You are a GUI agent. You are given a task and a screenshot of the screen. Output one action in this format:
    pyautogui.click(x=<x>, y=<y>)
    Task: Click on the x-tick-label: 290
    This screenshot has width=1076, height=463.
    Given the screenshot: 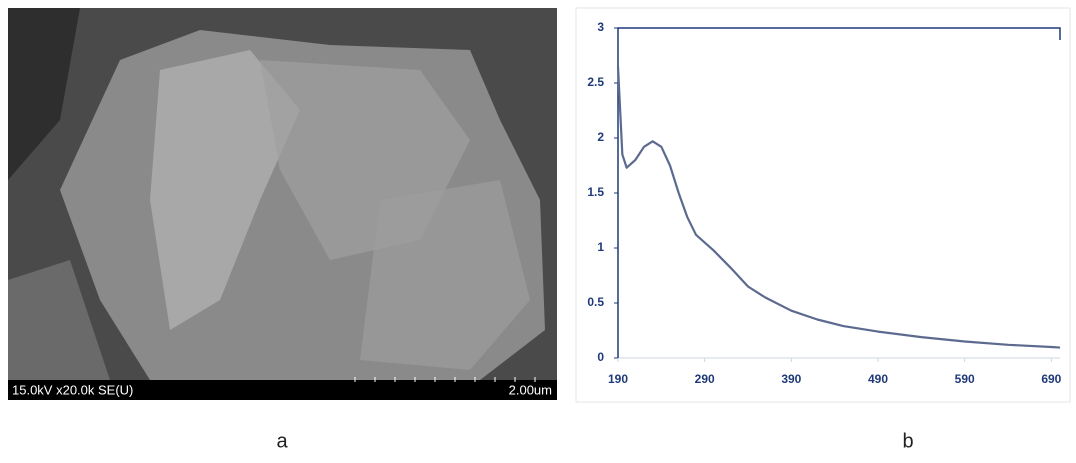 What is the action you would take?
    pyautogui.click(x=705, y=379)
    